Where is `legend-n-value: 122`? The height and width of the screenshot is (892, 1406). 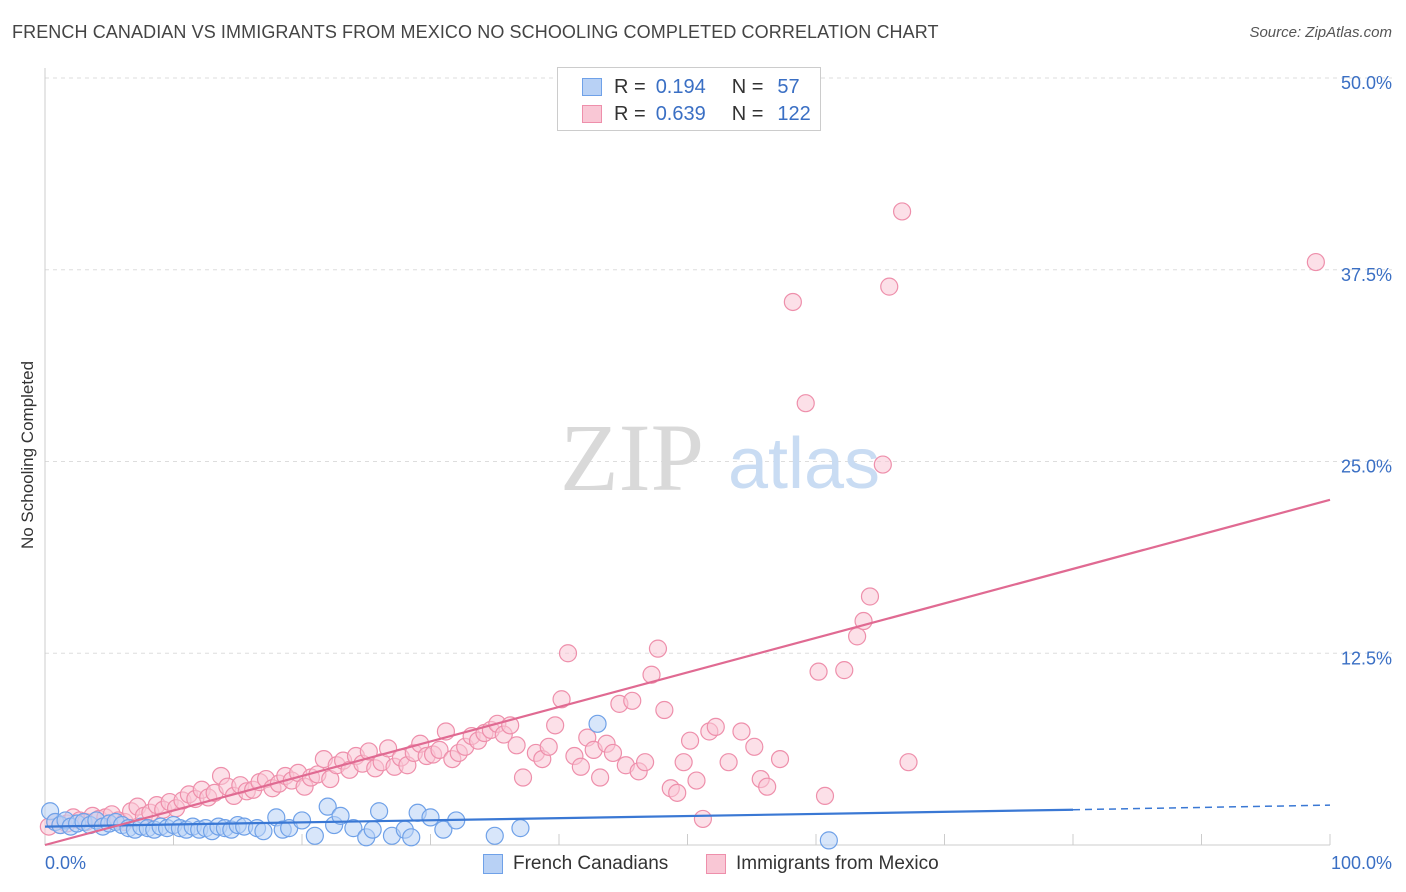 legend-n-value: 122 is located at coordinates (794, 113).